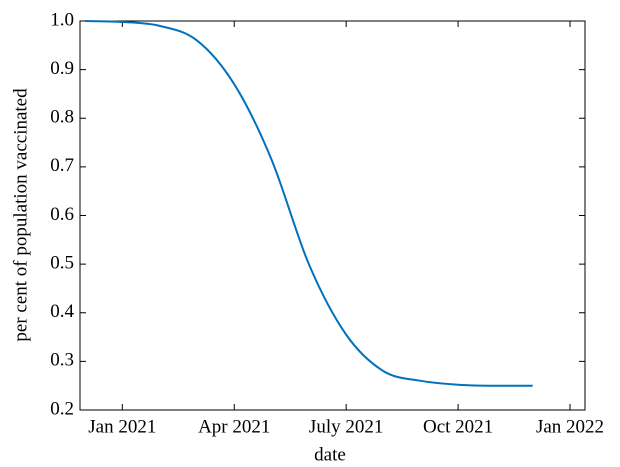  I want to click on y-tick-label: 1.0, so click(62, 19).